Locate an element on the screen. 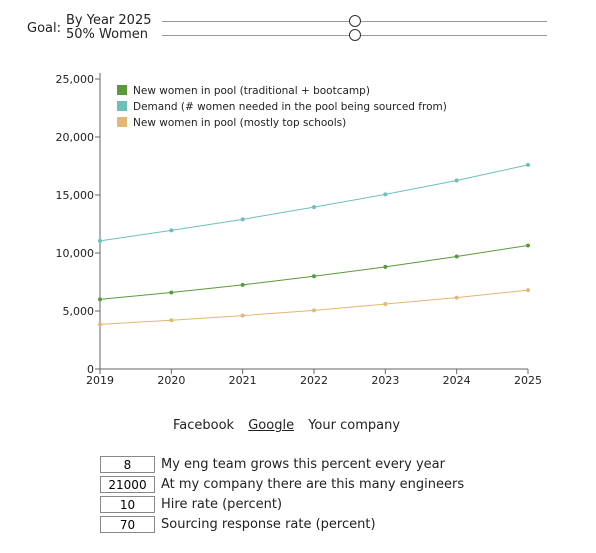  response-rate-input is located at coordinates (127, 524).